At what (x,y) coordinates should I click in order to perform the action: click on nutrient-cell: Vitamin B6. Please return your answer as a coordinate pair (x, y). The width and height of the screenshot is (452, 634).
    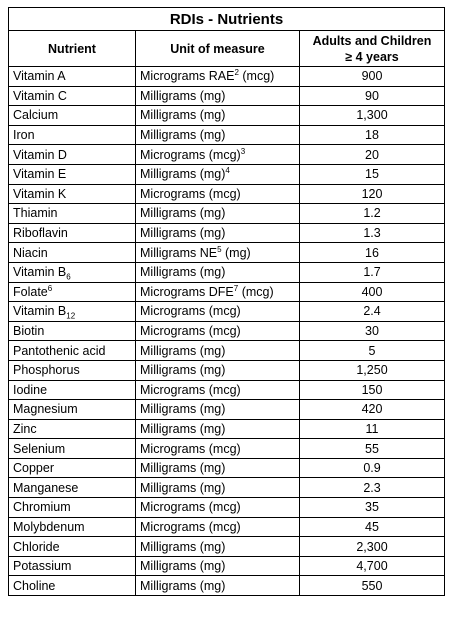
    Looking at the image, I should click on (72, 272).